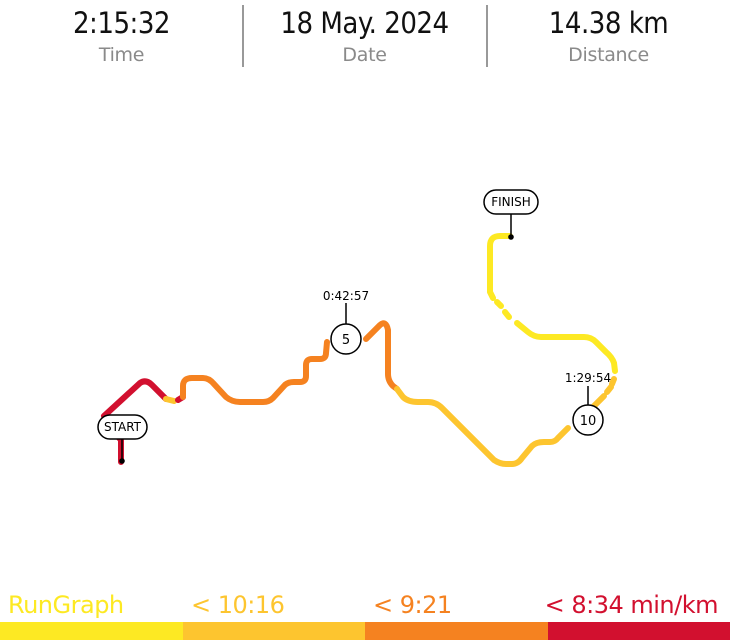 The width and height of the screenshot is (730, 640). I want to click on km-marker: 0:42:57 5, so click(346, 322).